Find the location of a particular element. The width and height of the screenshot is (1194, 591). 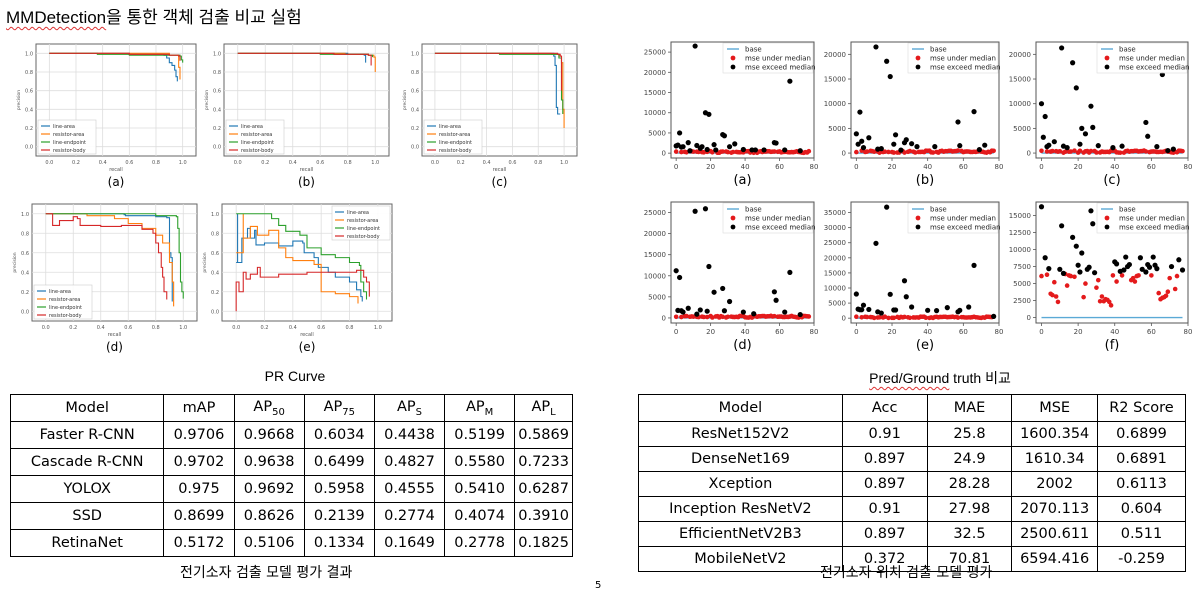

metric-cell: 0.897 is located at coordinates (884, 459).